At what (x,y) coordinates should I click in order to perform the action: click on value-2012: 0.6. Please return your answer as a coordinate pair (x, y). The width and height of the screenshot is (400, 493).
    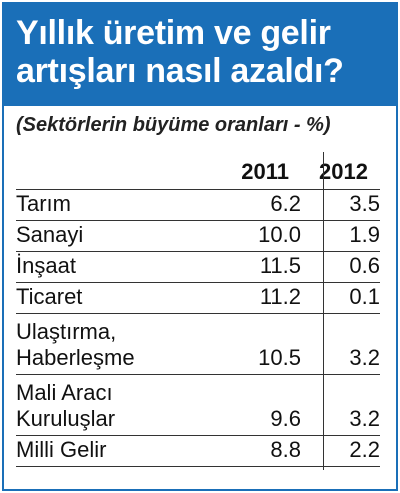
    Looking at the image, I should click on (364, 265).